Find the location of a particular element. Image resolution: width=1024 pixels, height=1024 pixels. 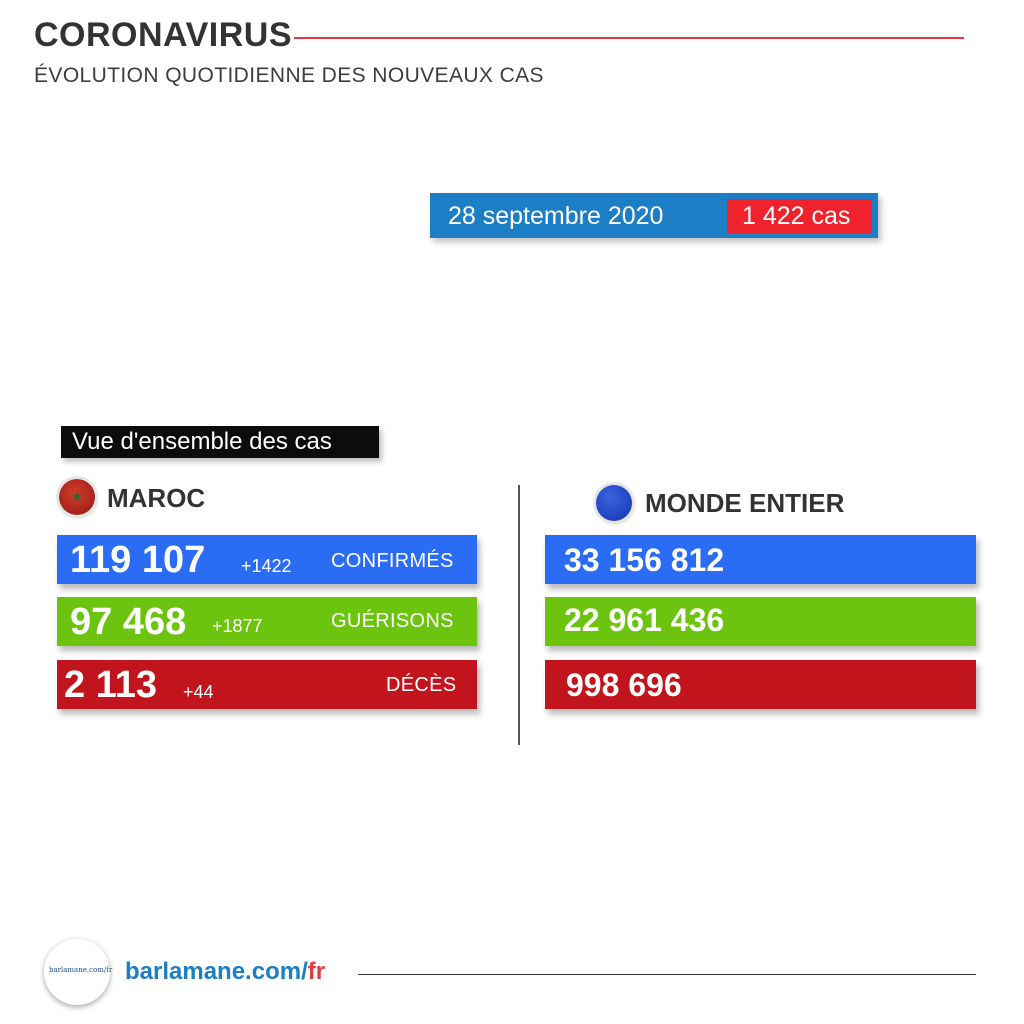

maroc-deaths-value: 2 113 is located at coordinates (110, 685).